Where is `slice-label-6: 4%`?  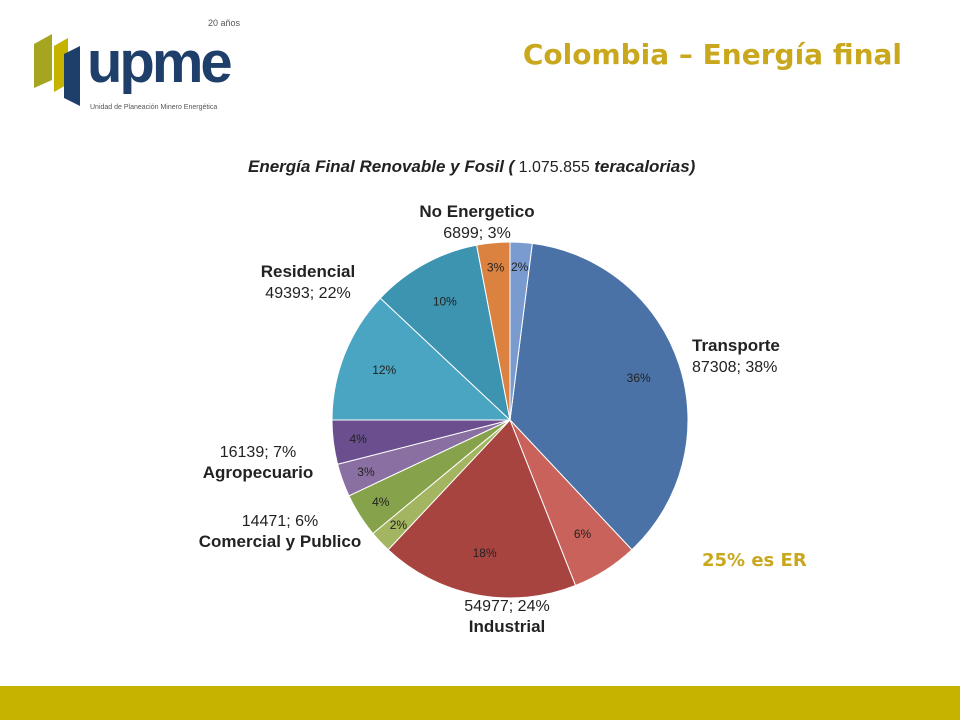 slice-label-6: 4% is located at coordinates (358, 439).